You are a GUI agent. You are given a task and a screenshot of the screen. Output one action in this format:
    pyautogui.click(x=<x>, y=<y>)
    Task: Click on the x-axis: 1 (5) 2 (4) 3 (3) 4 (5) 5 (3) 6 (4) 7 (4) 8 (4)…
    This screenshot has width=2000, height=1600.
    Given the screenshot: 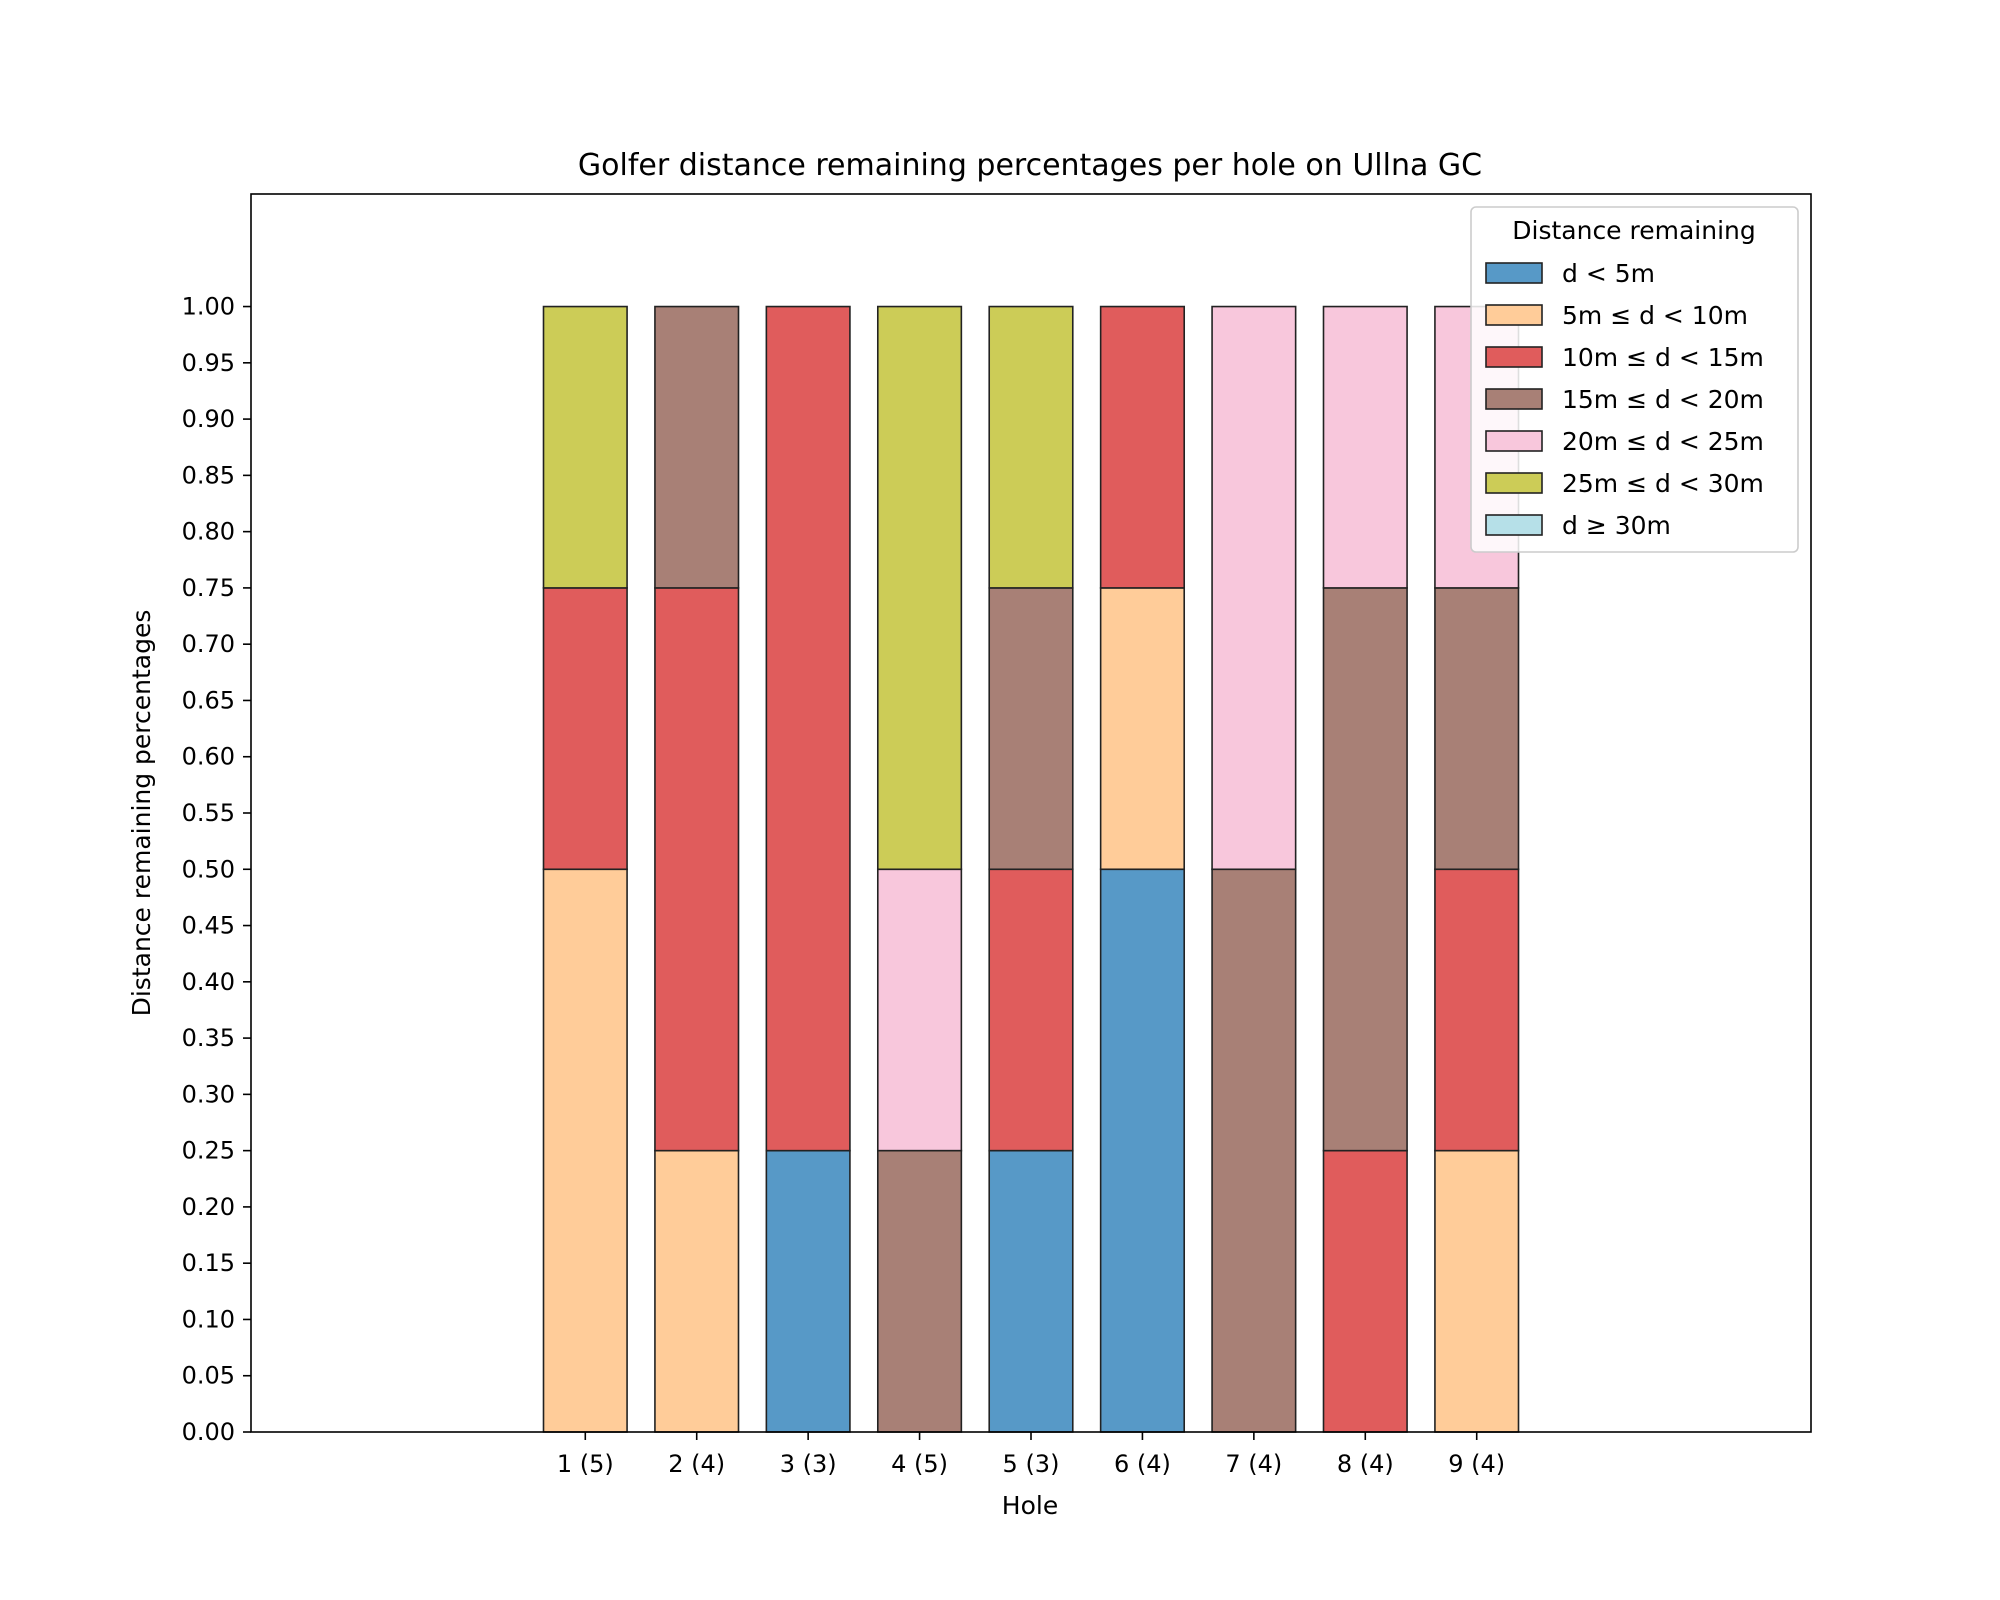 What is the action you would take?
    pyautogui.click(x=1031, y=1455)
    